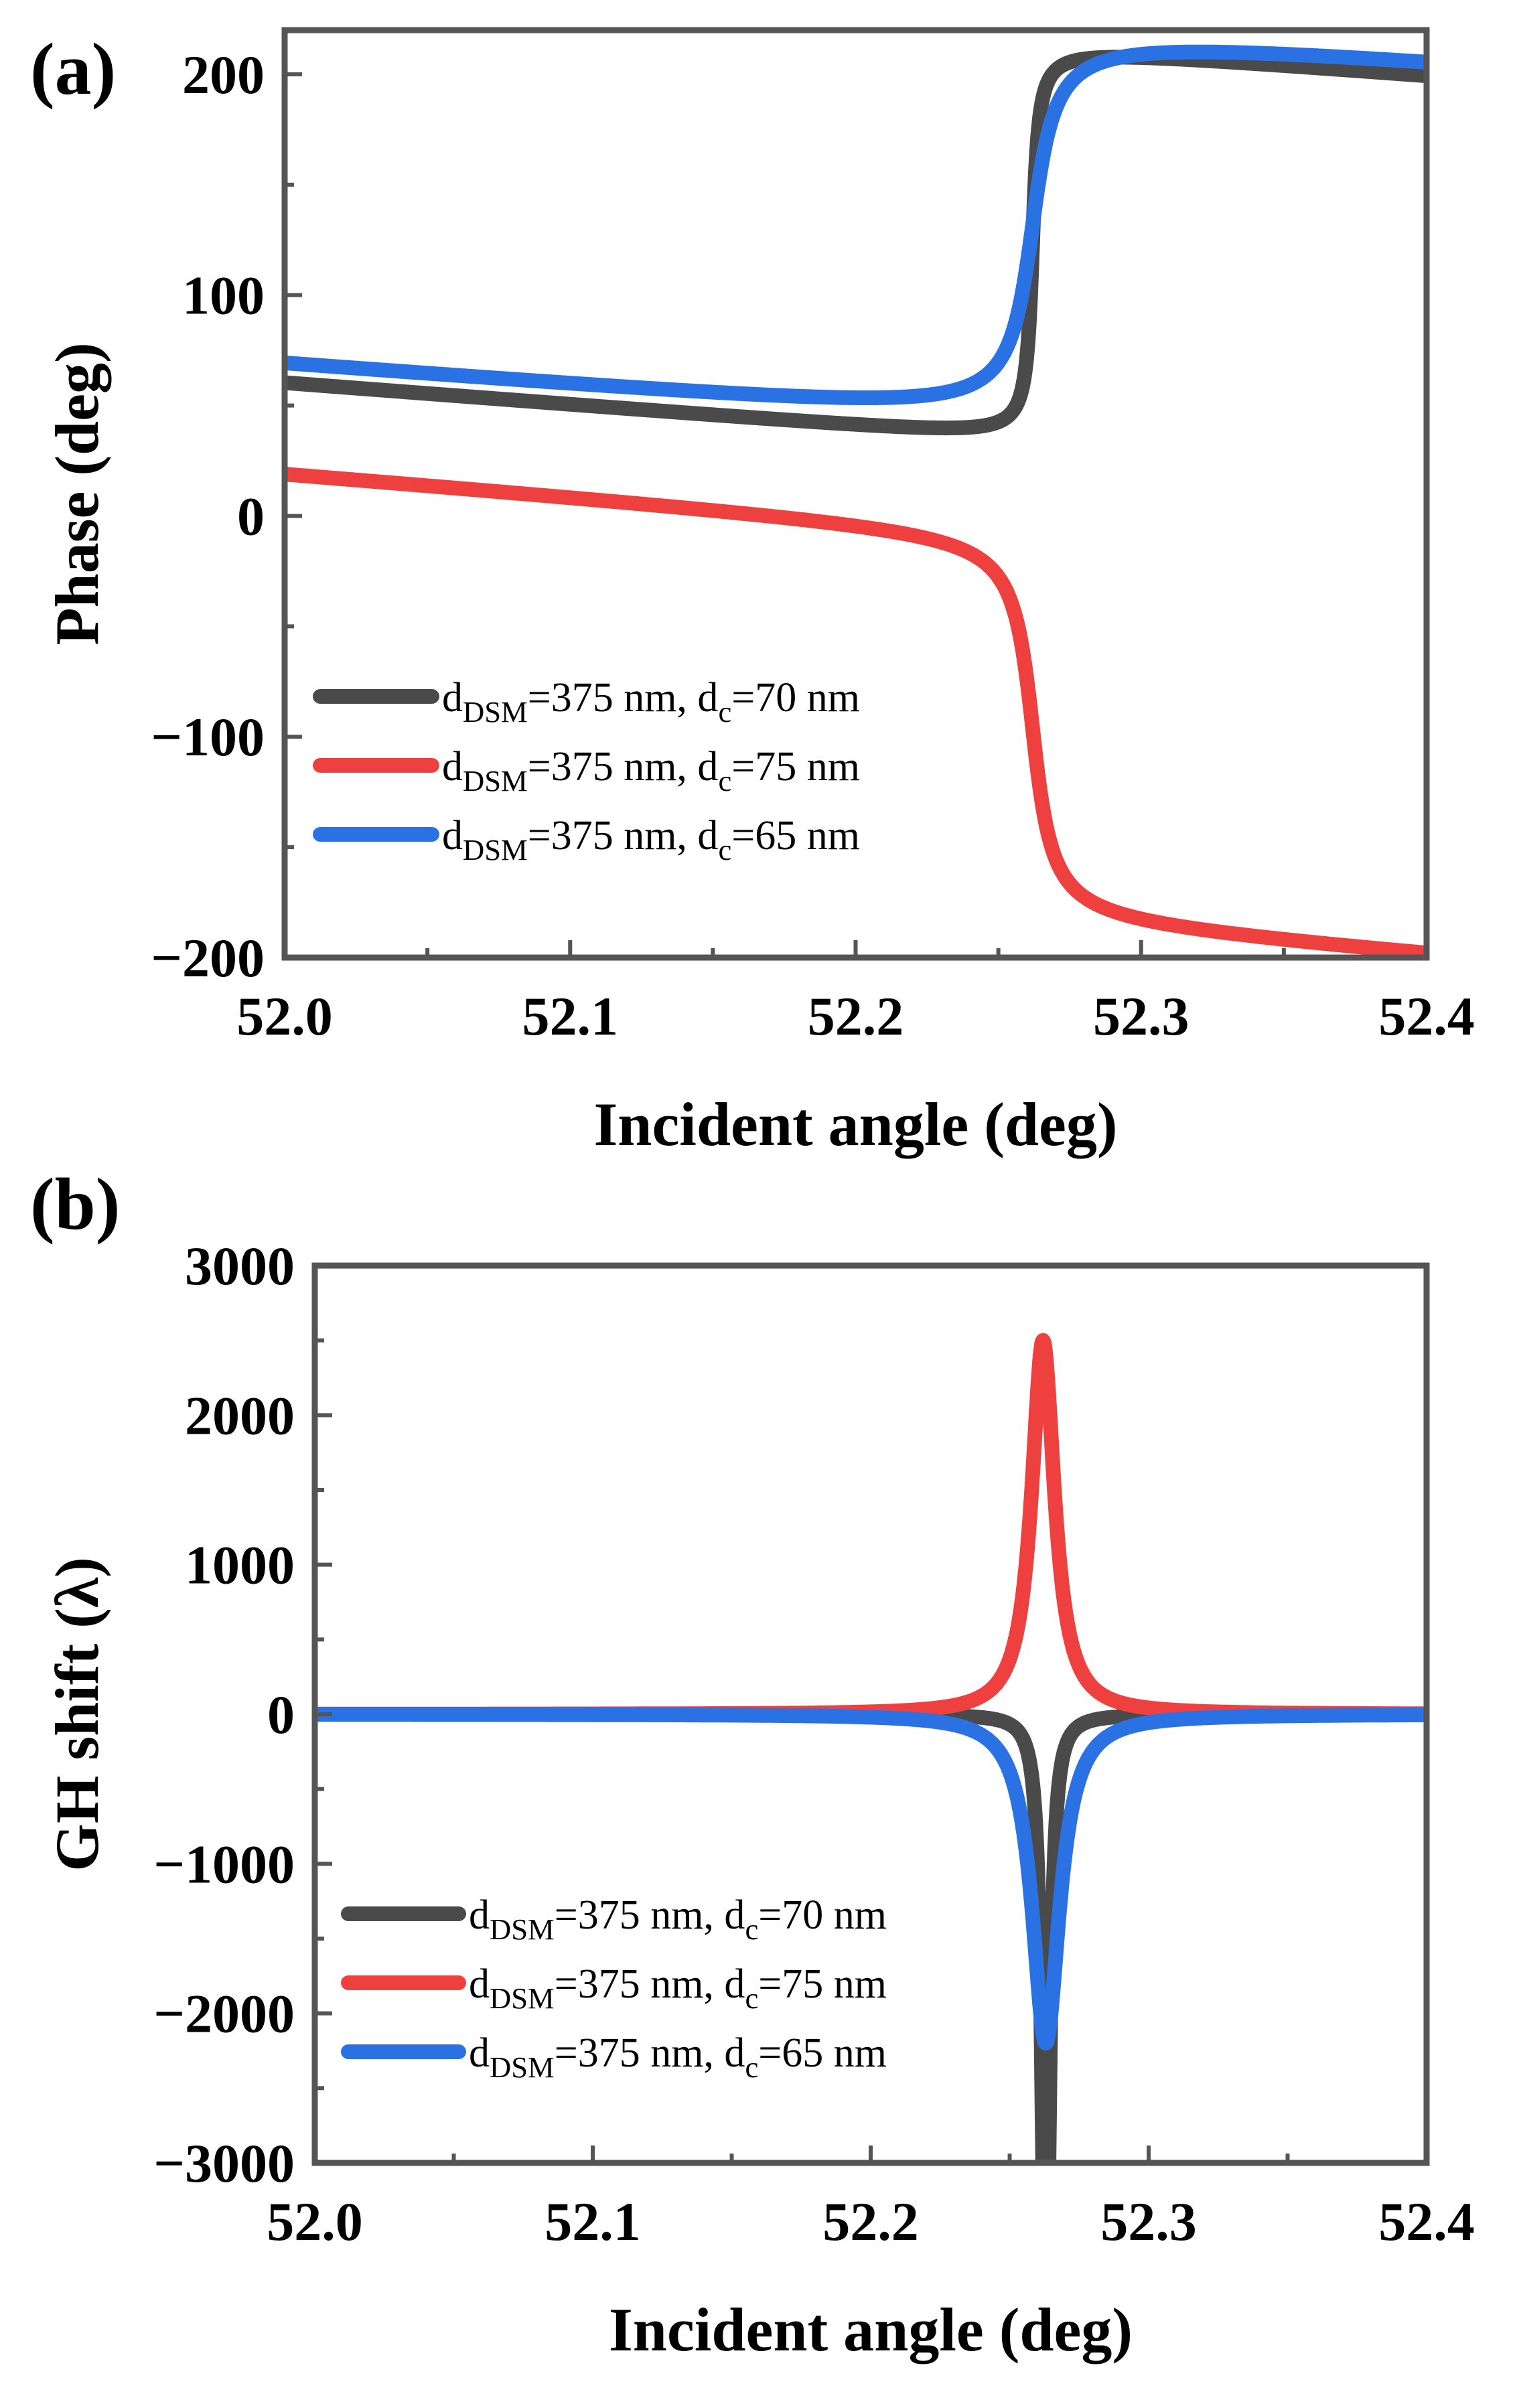 Image resolution: width=1517 pixels, height=2408 pixels. I want to click on y-tick-label: −1000, so click(224, 1863).